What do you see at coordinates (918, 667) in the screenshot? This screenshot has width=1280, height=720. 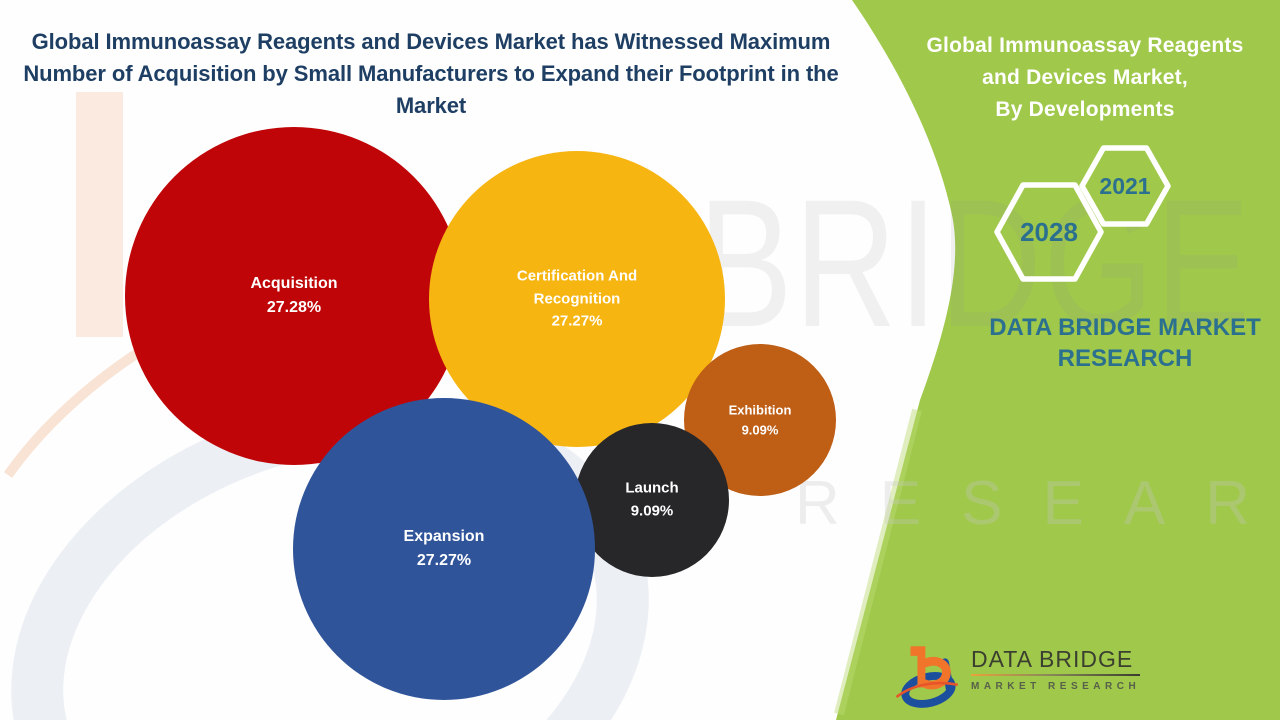 I see `logo-orange-b-stem` at bounding box center [918, 667].